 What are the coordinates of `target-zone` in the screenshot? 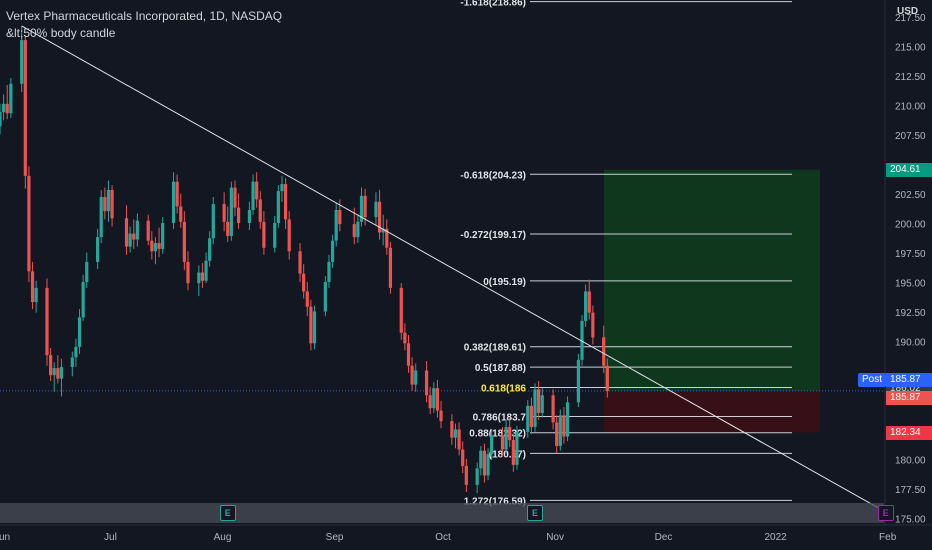 It's located at (712, 280).